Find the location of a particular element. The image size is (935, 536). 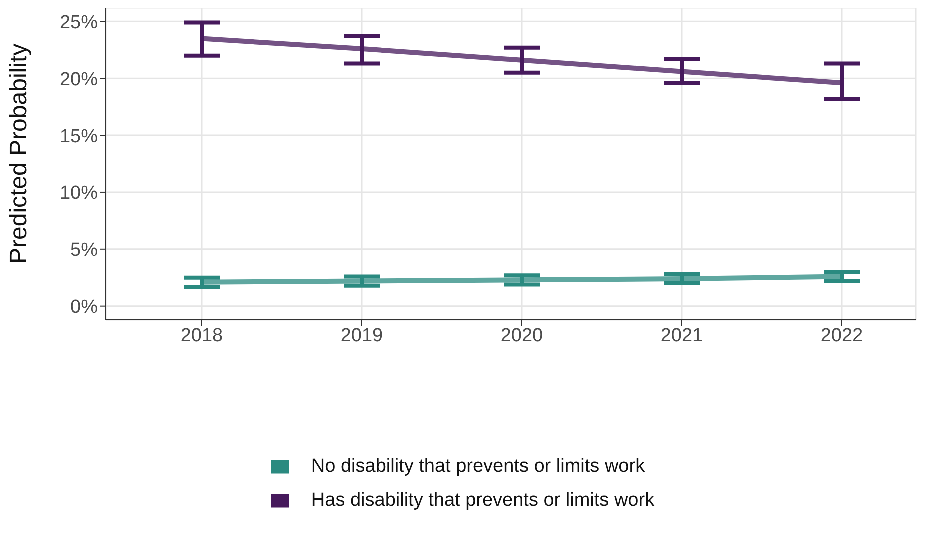

y-axis-title: Predicted Probability is located at coordinates (19, 154).